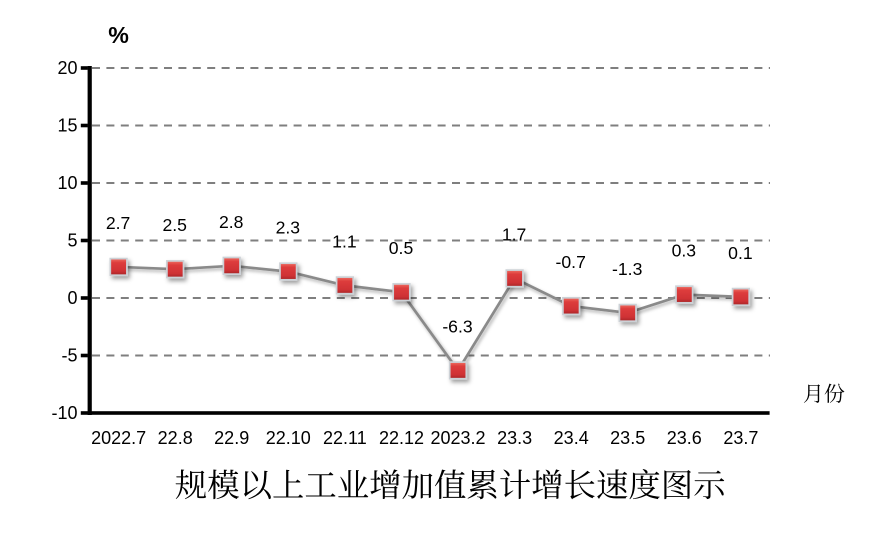 The height and width of the screenshot is (535, 876). Describe the element at coordinates (288, 228) in the screenshot. I see `svg-text: 2.3` at that location.